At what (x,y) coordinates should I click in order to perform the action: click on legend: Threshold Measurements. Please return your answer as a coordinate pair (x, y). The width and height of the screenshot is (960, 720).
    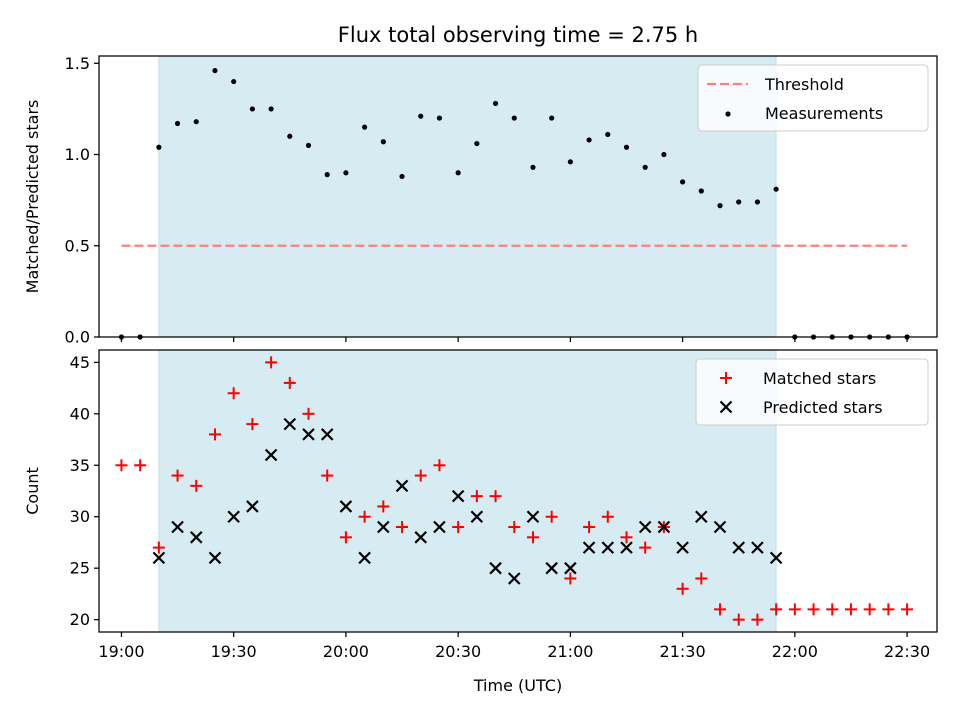
    Looking at the image, I should click on (813, 98).